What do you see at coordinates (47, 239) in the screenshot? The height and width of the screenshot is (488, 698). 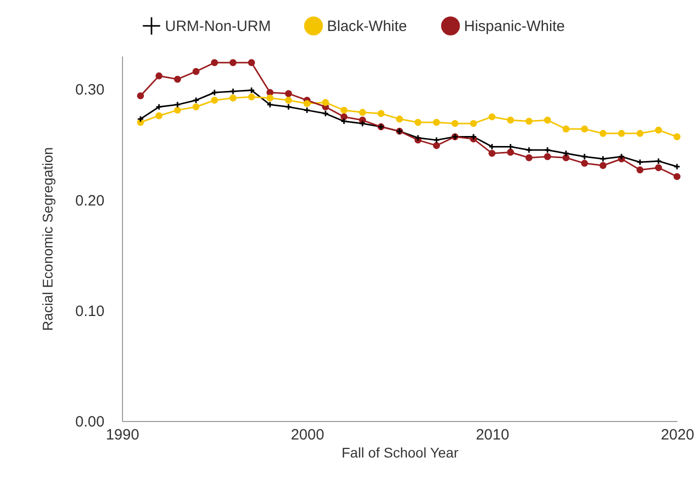 I see `y-axis-title: Racial Economic Segregation` at bounding box center [47, 239].